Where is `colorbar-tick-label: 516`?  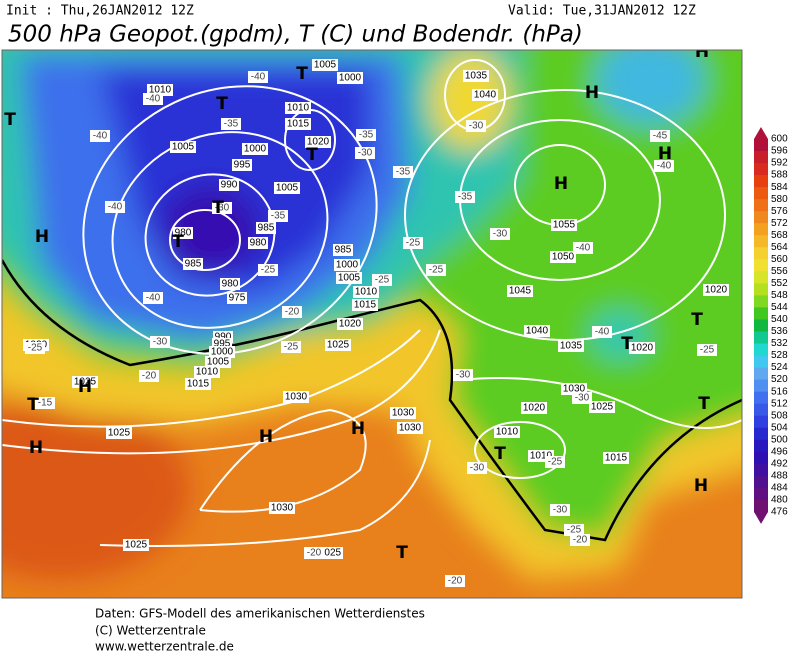
colorbar-tick-label: 516 is located at coordinates (779, 391).